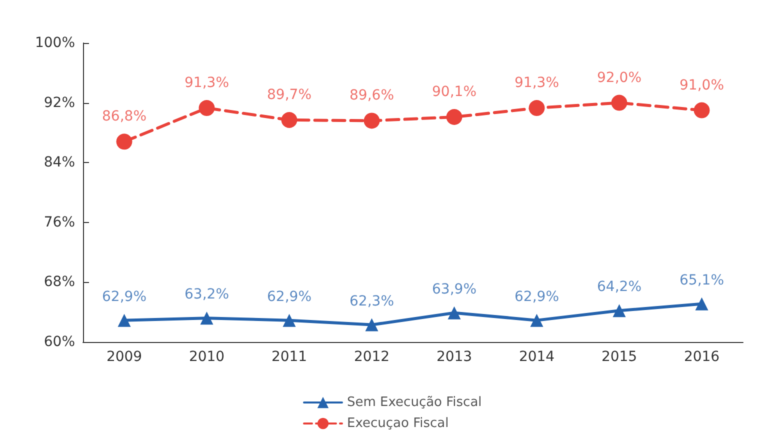  What do you see at coordinates (619, 357) in the screenshot?
I see `x-tick-label: 2015` at bounding box center [619, 357].